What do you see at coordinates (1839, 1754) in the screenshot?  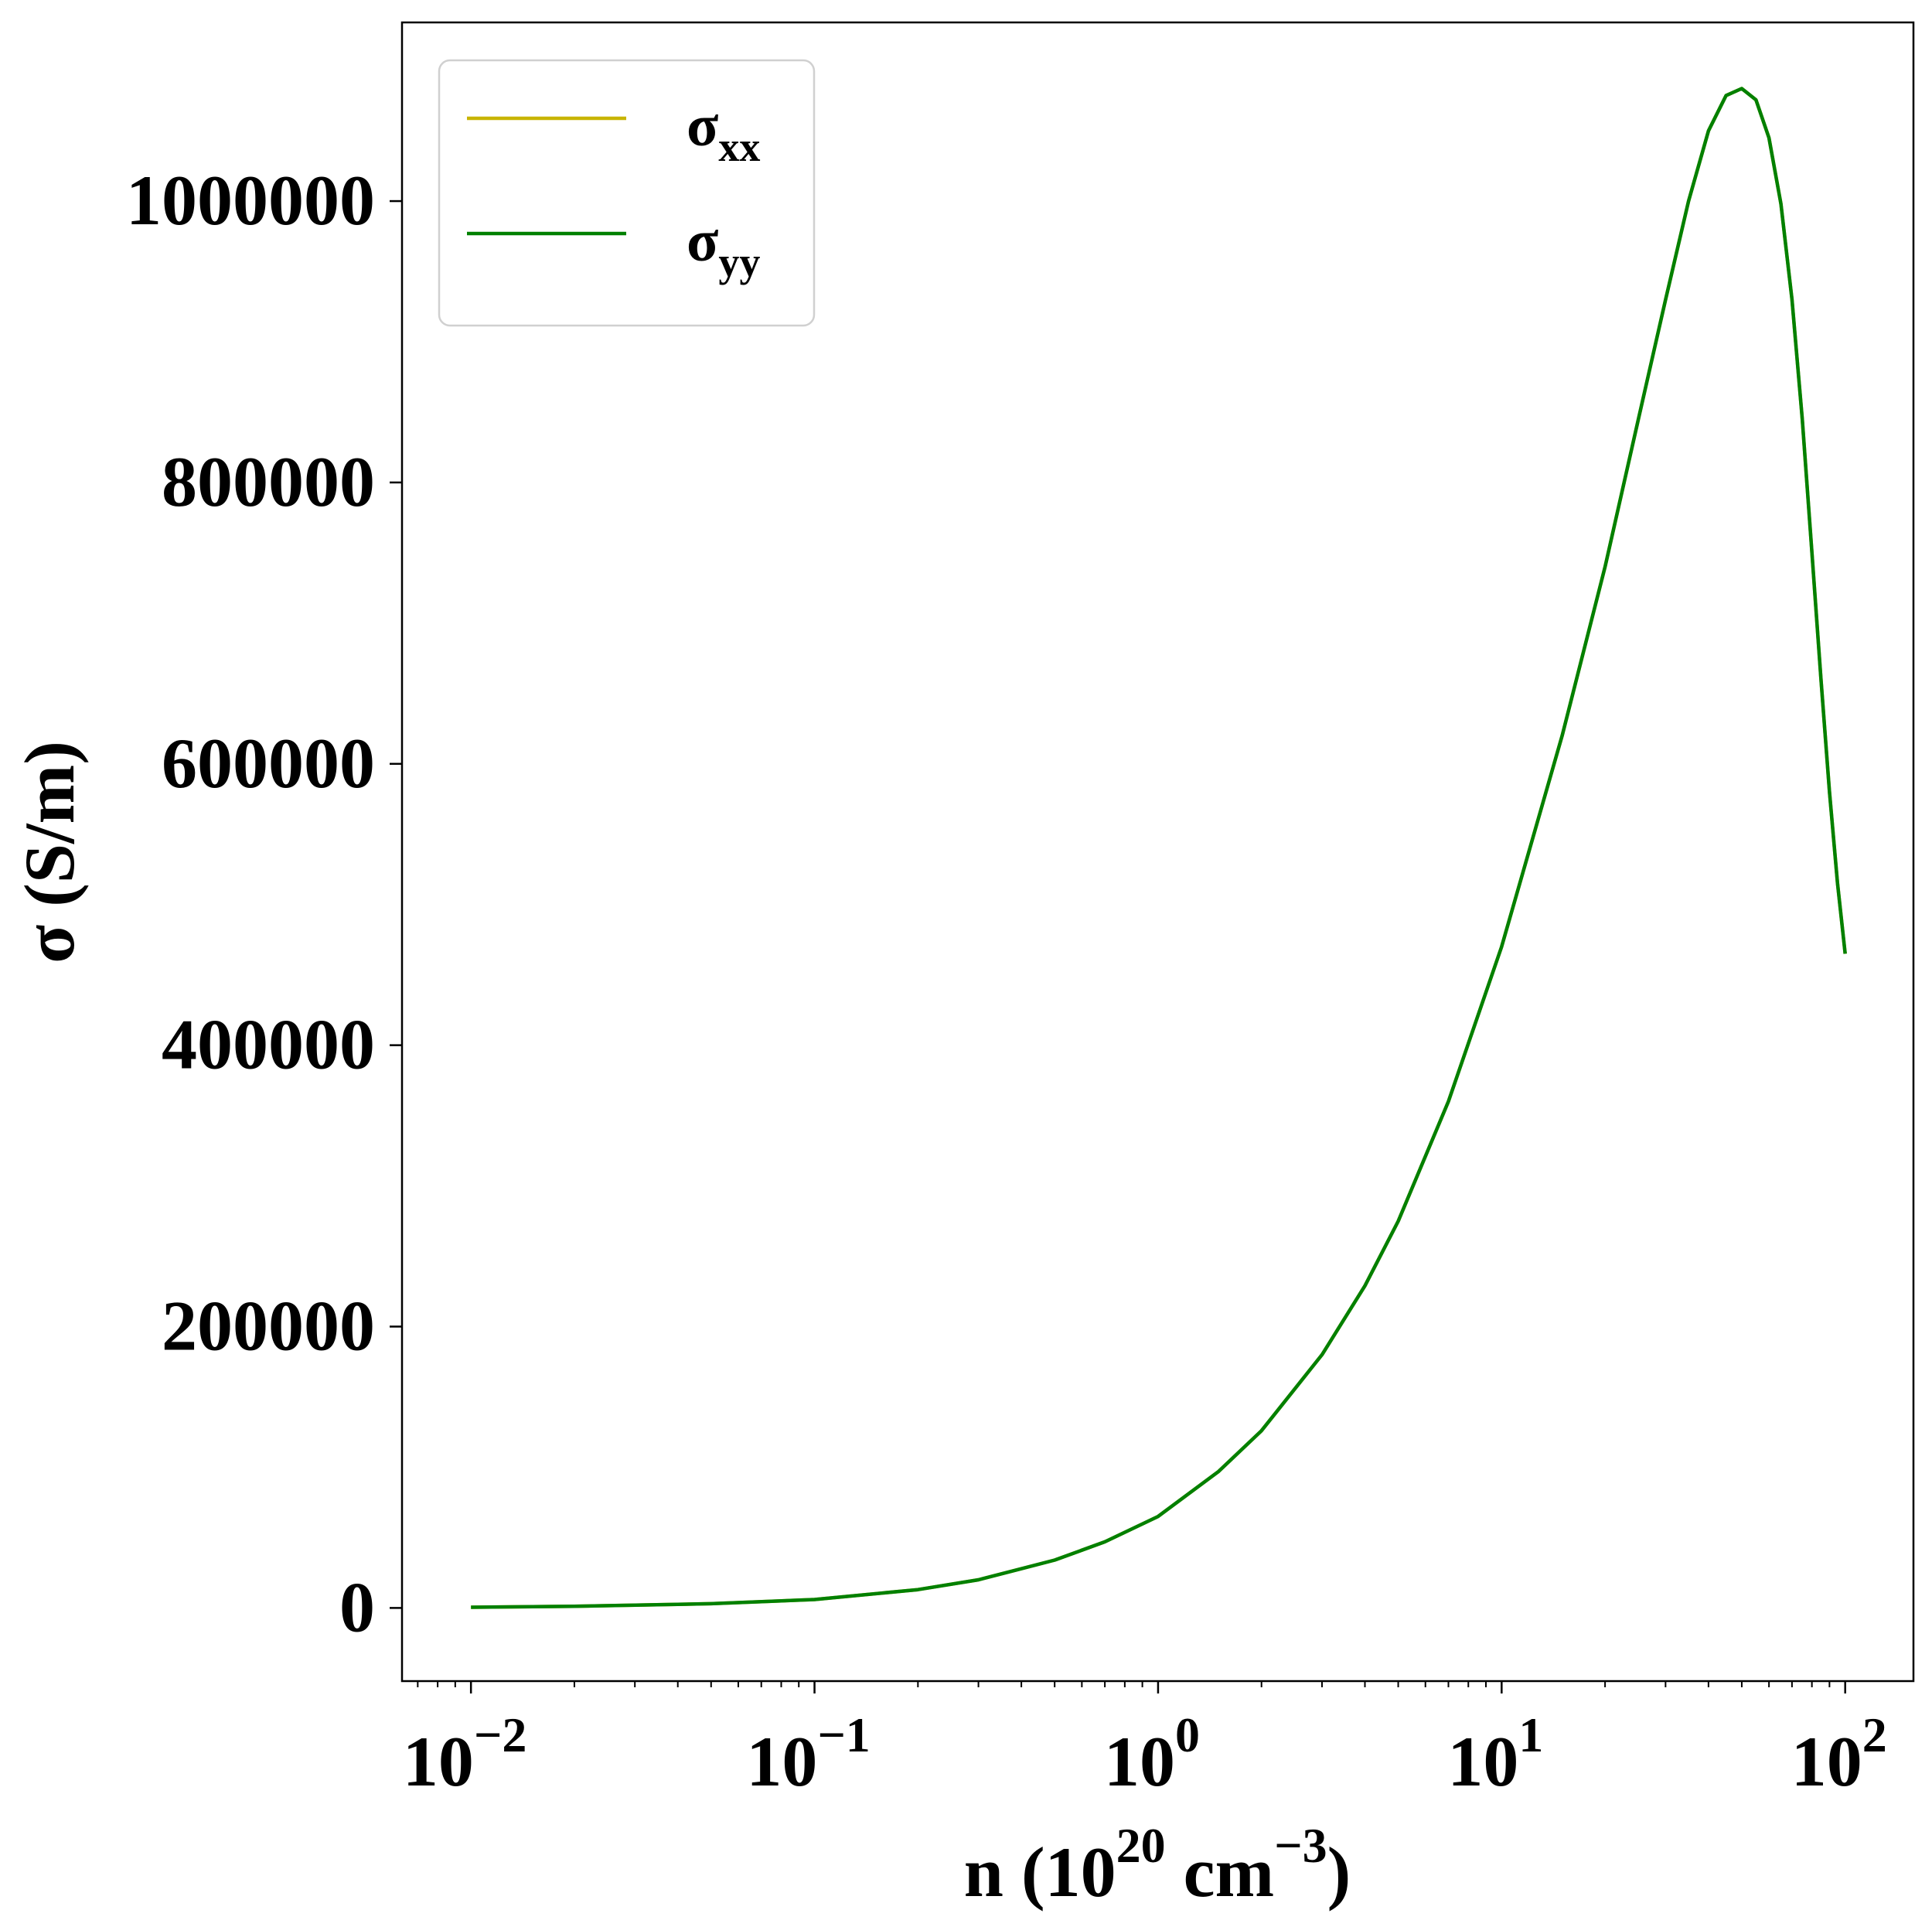 I see `x-tick-label: 10²` at bounding box center [1839, 1754].